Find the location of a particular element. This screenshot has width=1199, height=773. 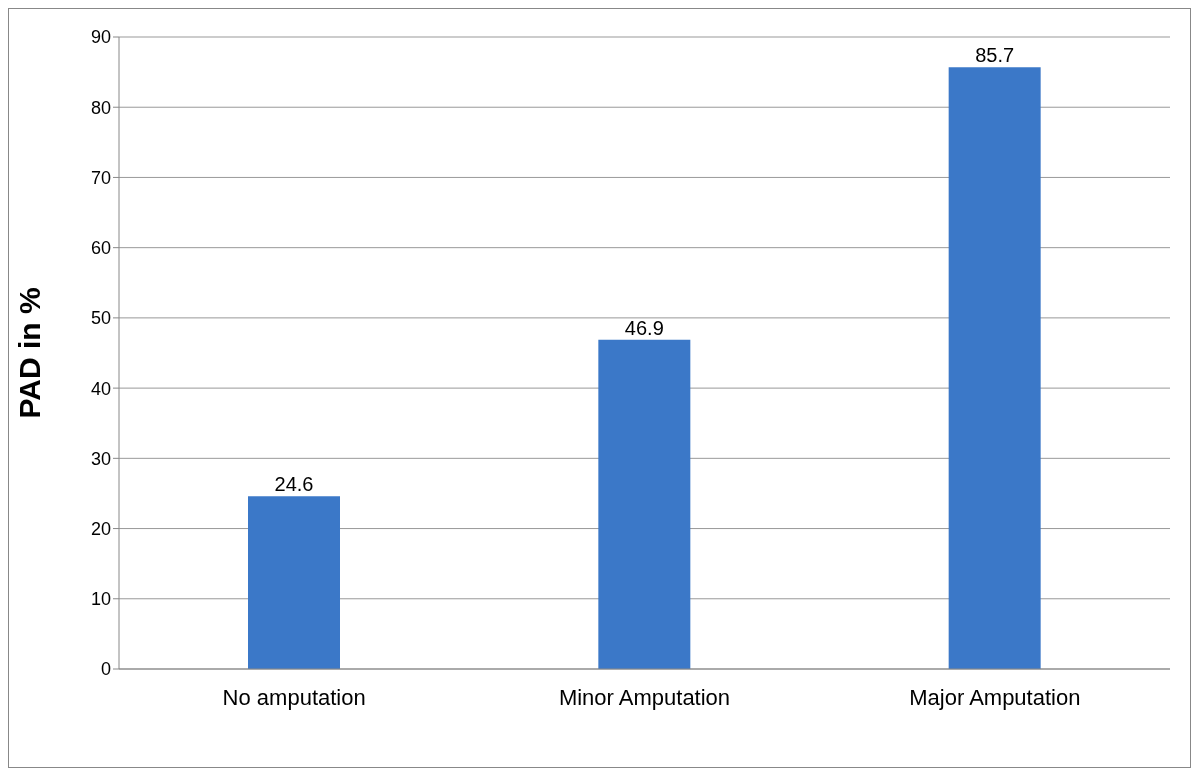

y-tick-label: 50 is located at coordinates (100, 318).